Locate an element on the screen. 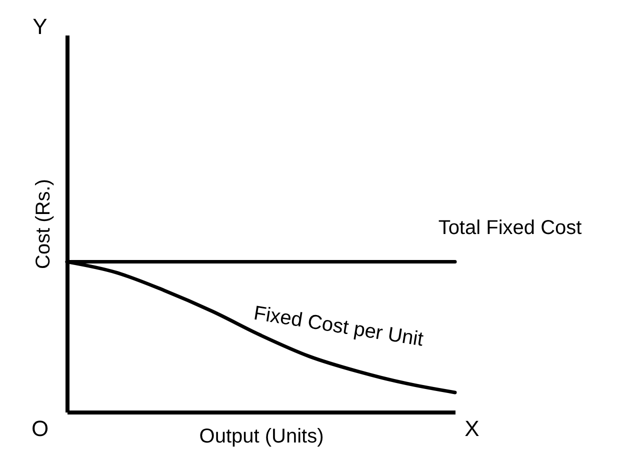  text: Fixed Cost per Unit is located at coordinates (339, 326).